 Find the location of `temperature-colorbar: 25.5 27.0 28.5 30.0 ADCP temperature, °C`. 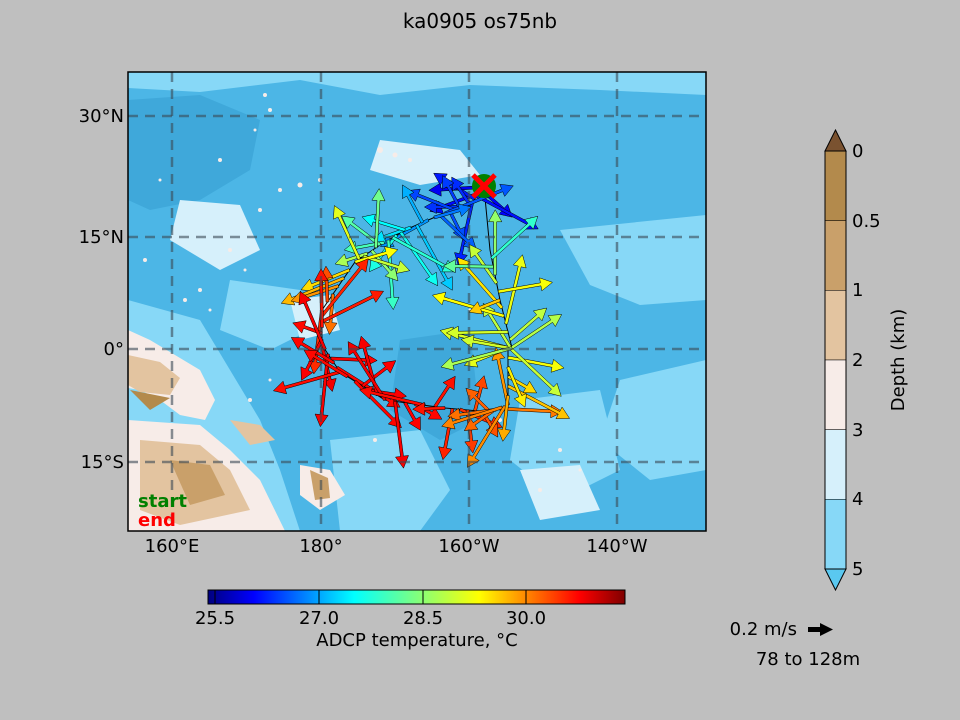

temperature-colorbar: 25.5 27.0 28.5 30.0 ADCP temperature, °C is located at coordinates (410, 620).